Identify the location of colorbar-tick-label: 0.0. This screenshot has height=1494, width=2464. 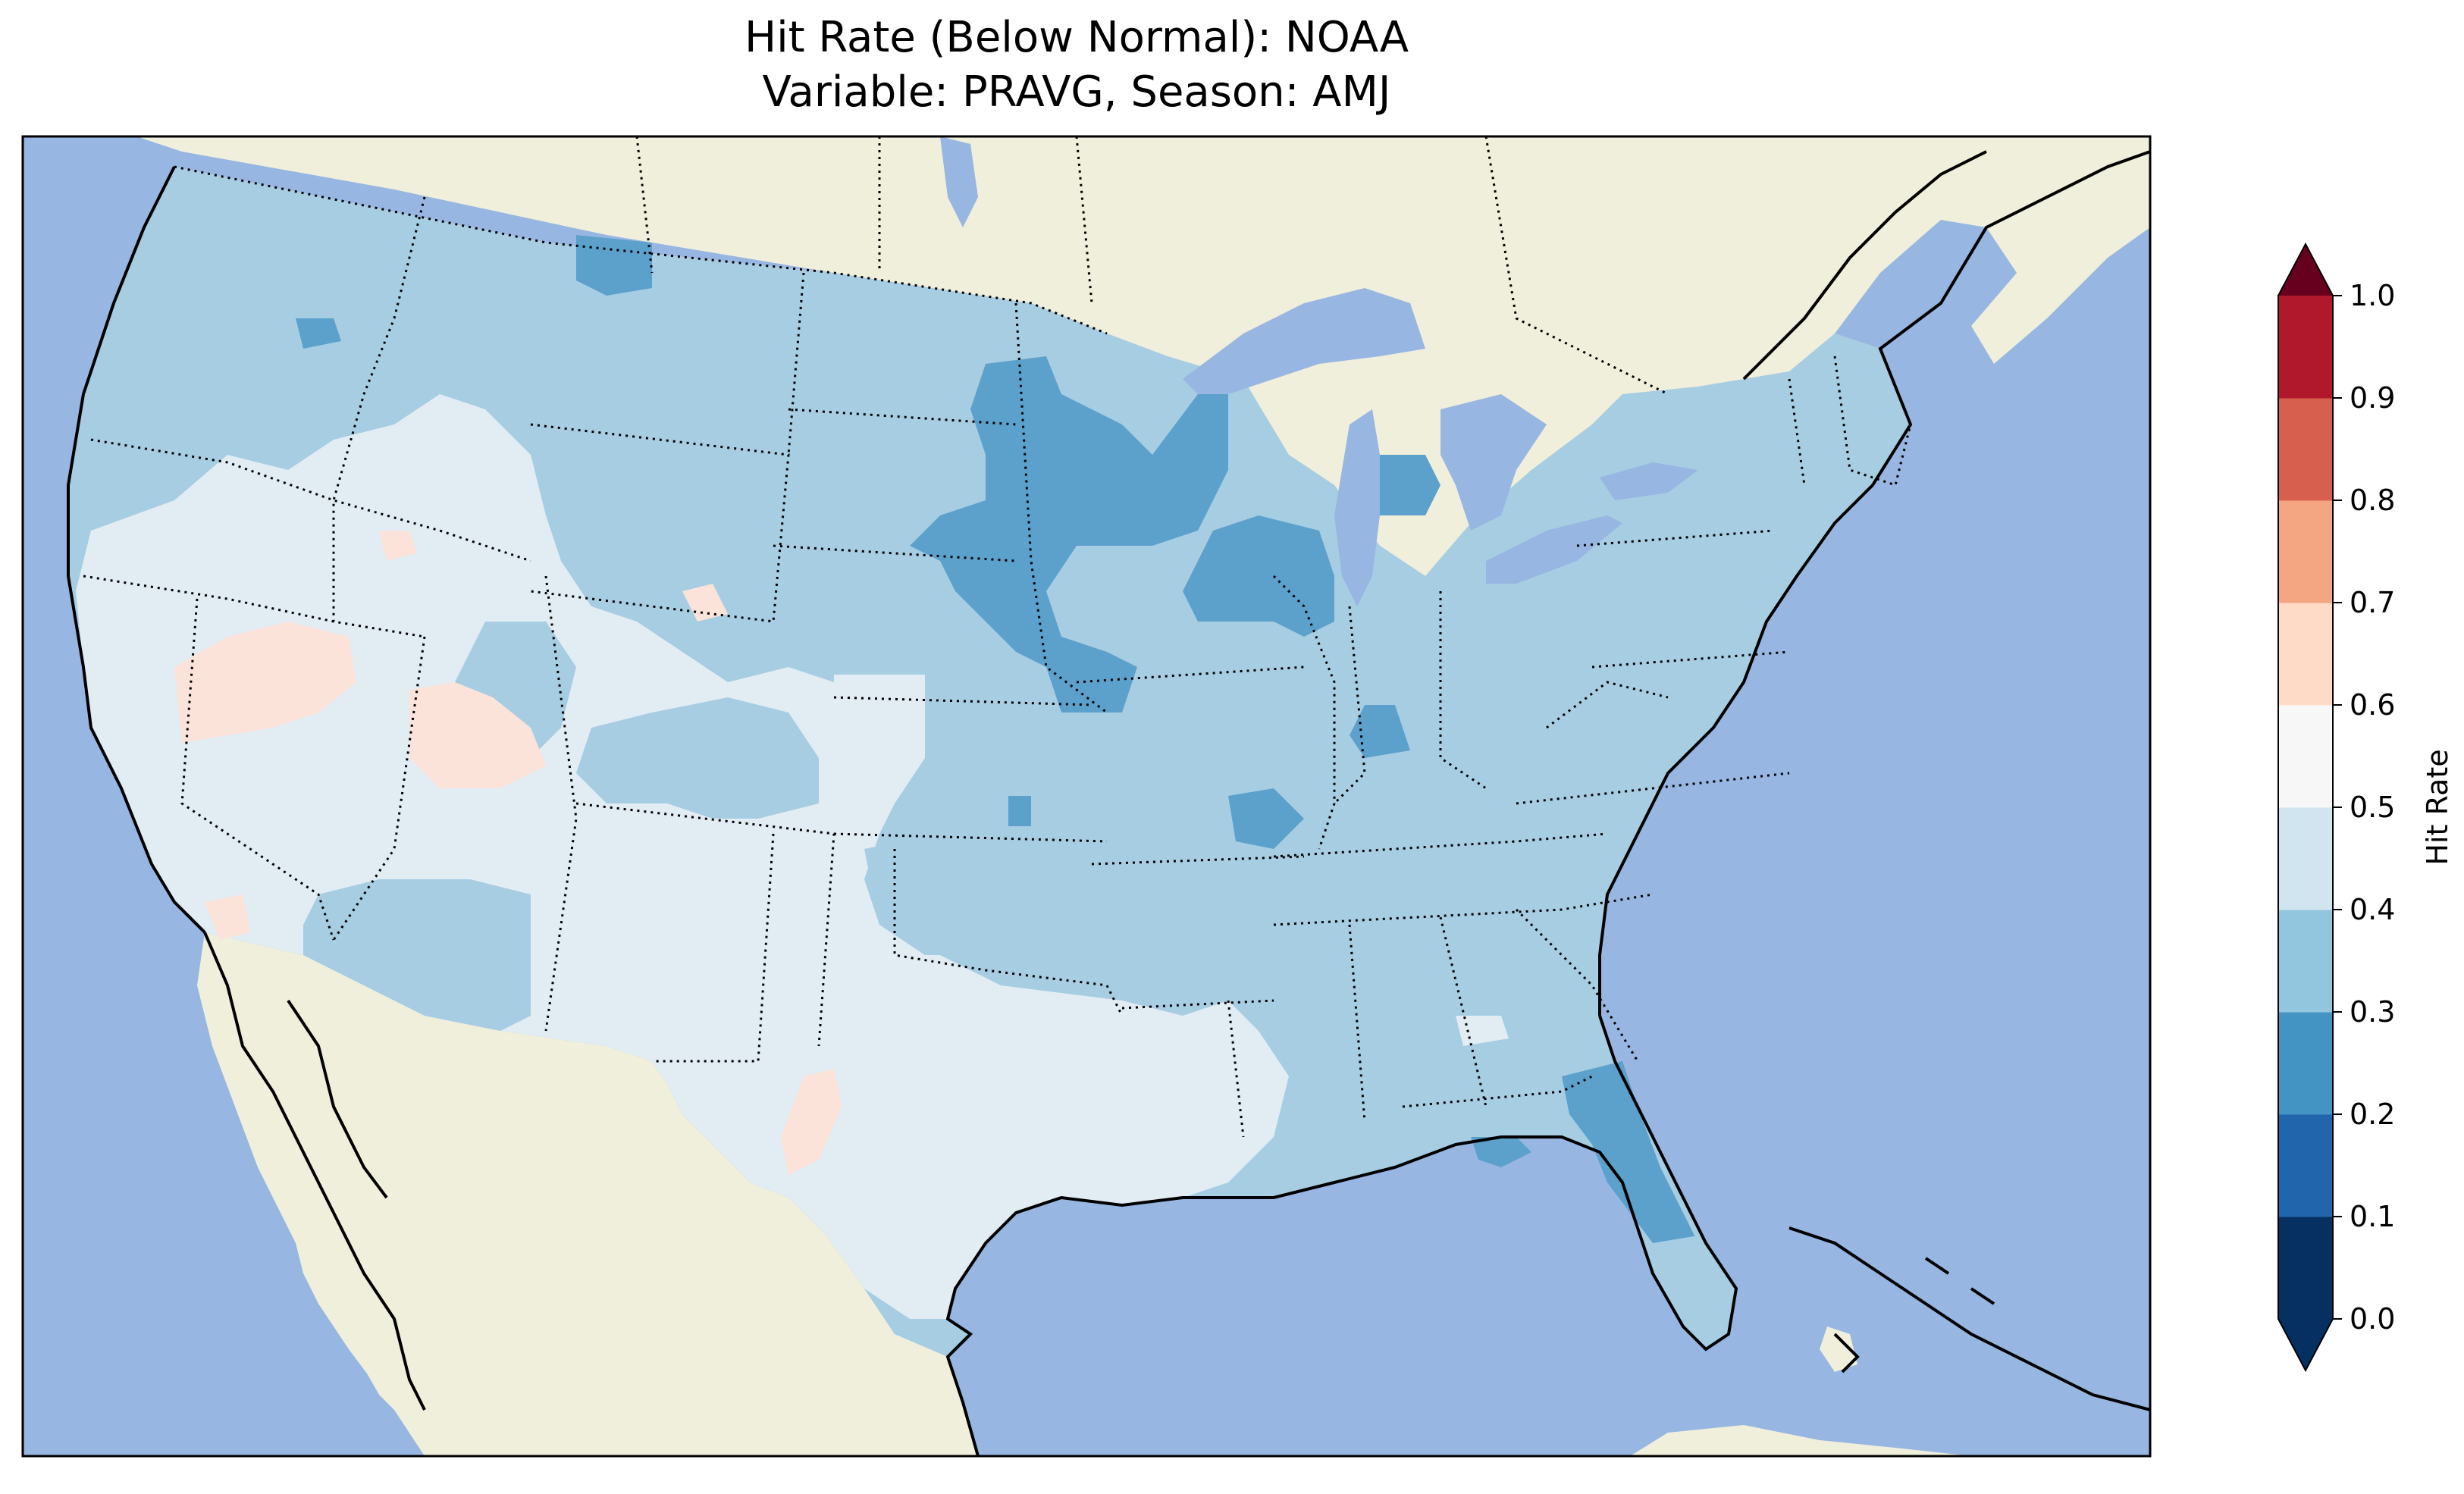
(2372, 1319).